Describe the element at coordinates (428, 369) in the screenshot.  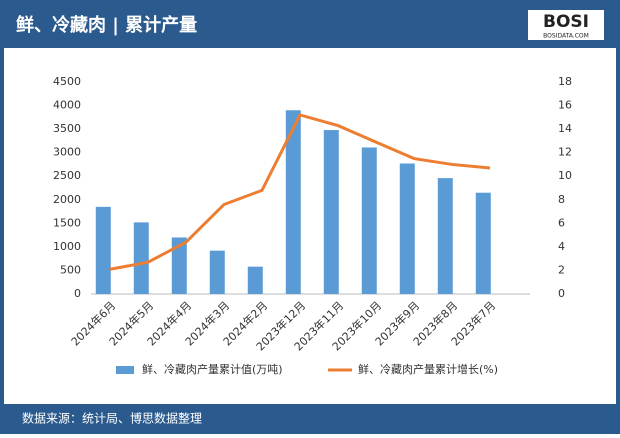
I see `legend-label: 鲜、冷藏肉产量累计增长(%)` at that location.